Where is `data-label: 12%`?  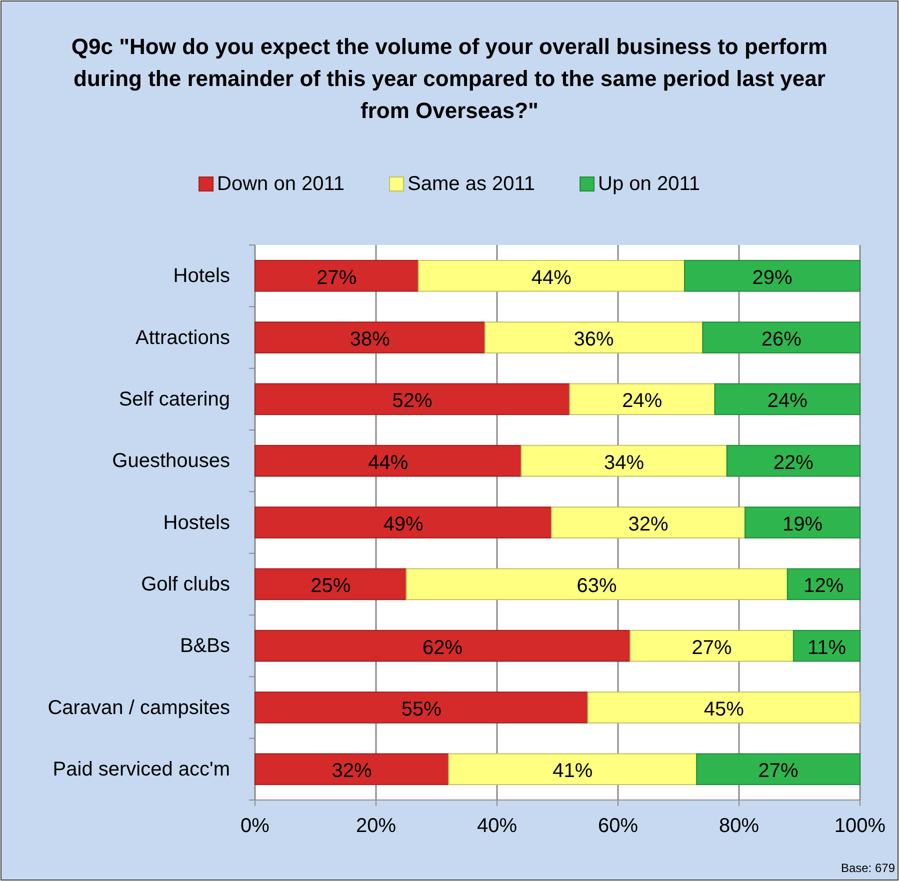 data-label: 12% is located at coordinates (824, 586).